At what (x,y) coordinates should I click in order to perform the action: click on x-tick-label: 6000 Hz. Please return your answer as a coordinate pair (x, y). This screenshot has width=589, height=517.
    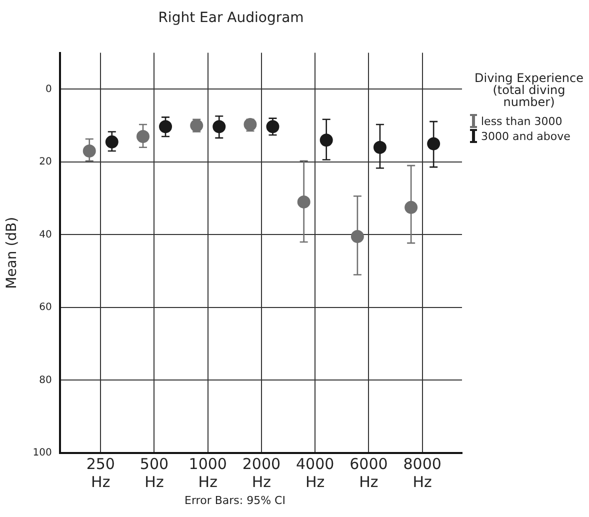
    Looking at the image, I should click on (369, 472).